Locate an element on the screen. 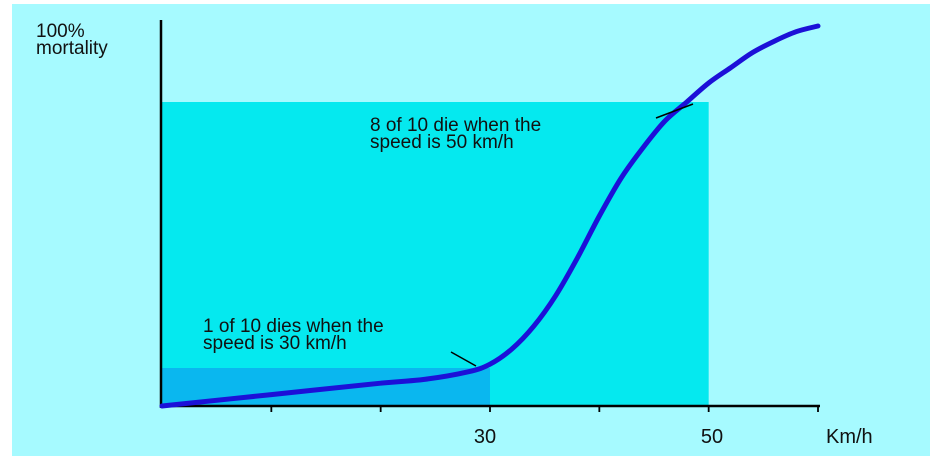 The height and width of the screenshot is (463, 944). y-axis-label-line-1: 100% is located at coordinates (60, 31).